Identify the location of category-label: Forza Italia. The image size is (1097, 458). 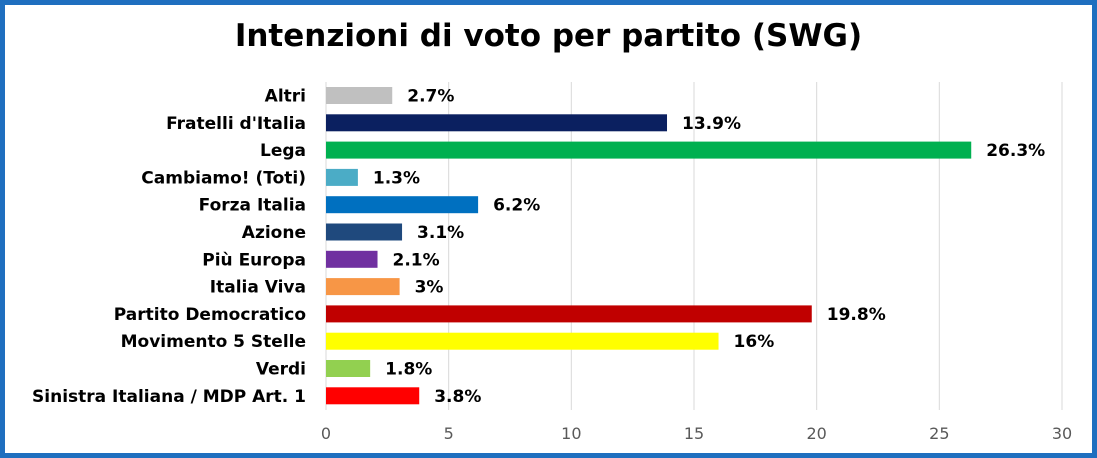
(252, 206).